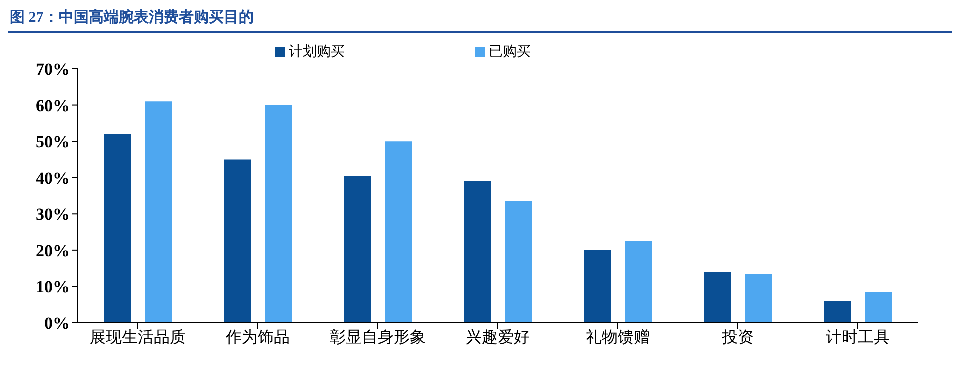 This screenshot has width=960, height=384. I want to click on y-tick-label: 10%, so click(53, 287).